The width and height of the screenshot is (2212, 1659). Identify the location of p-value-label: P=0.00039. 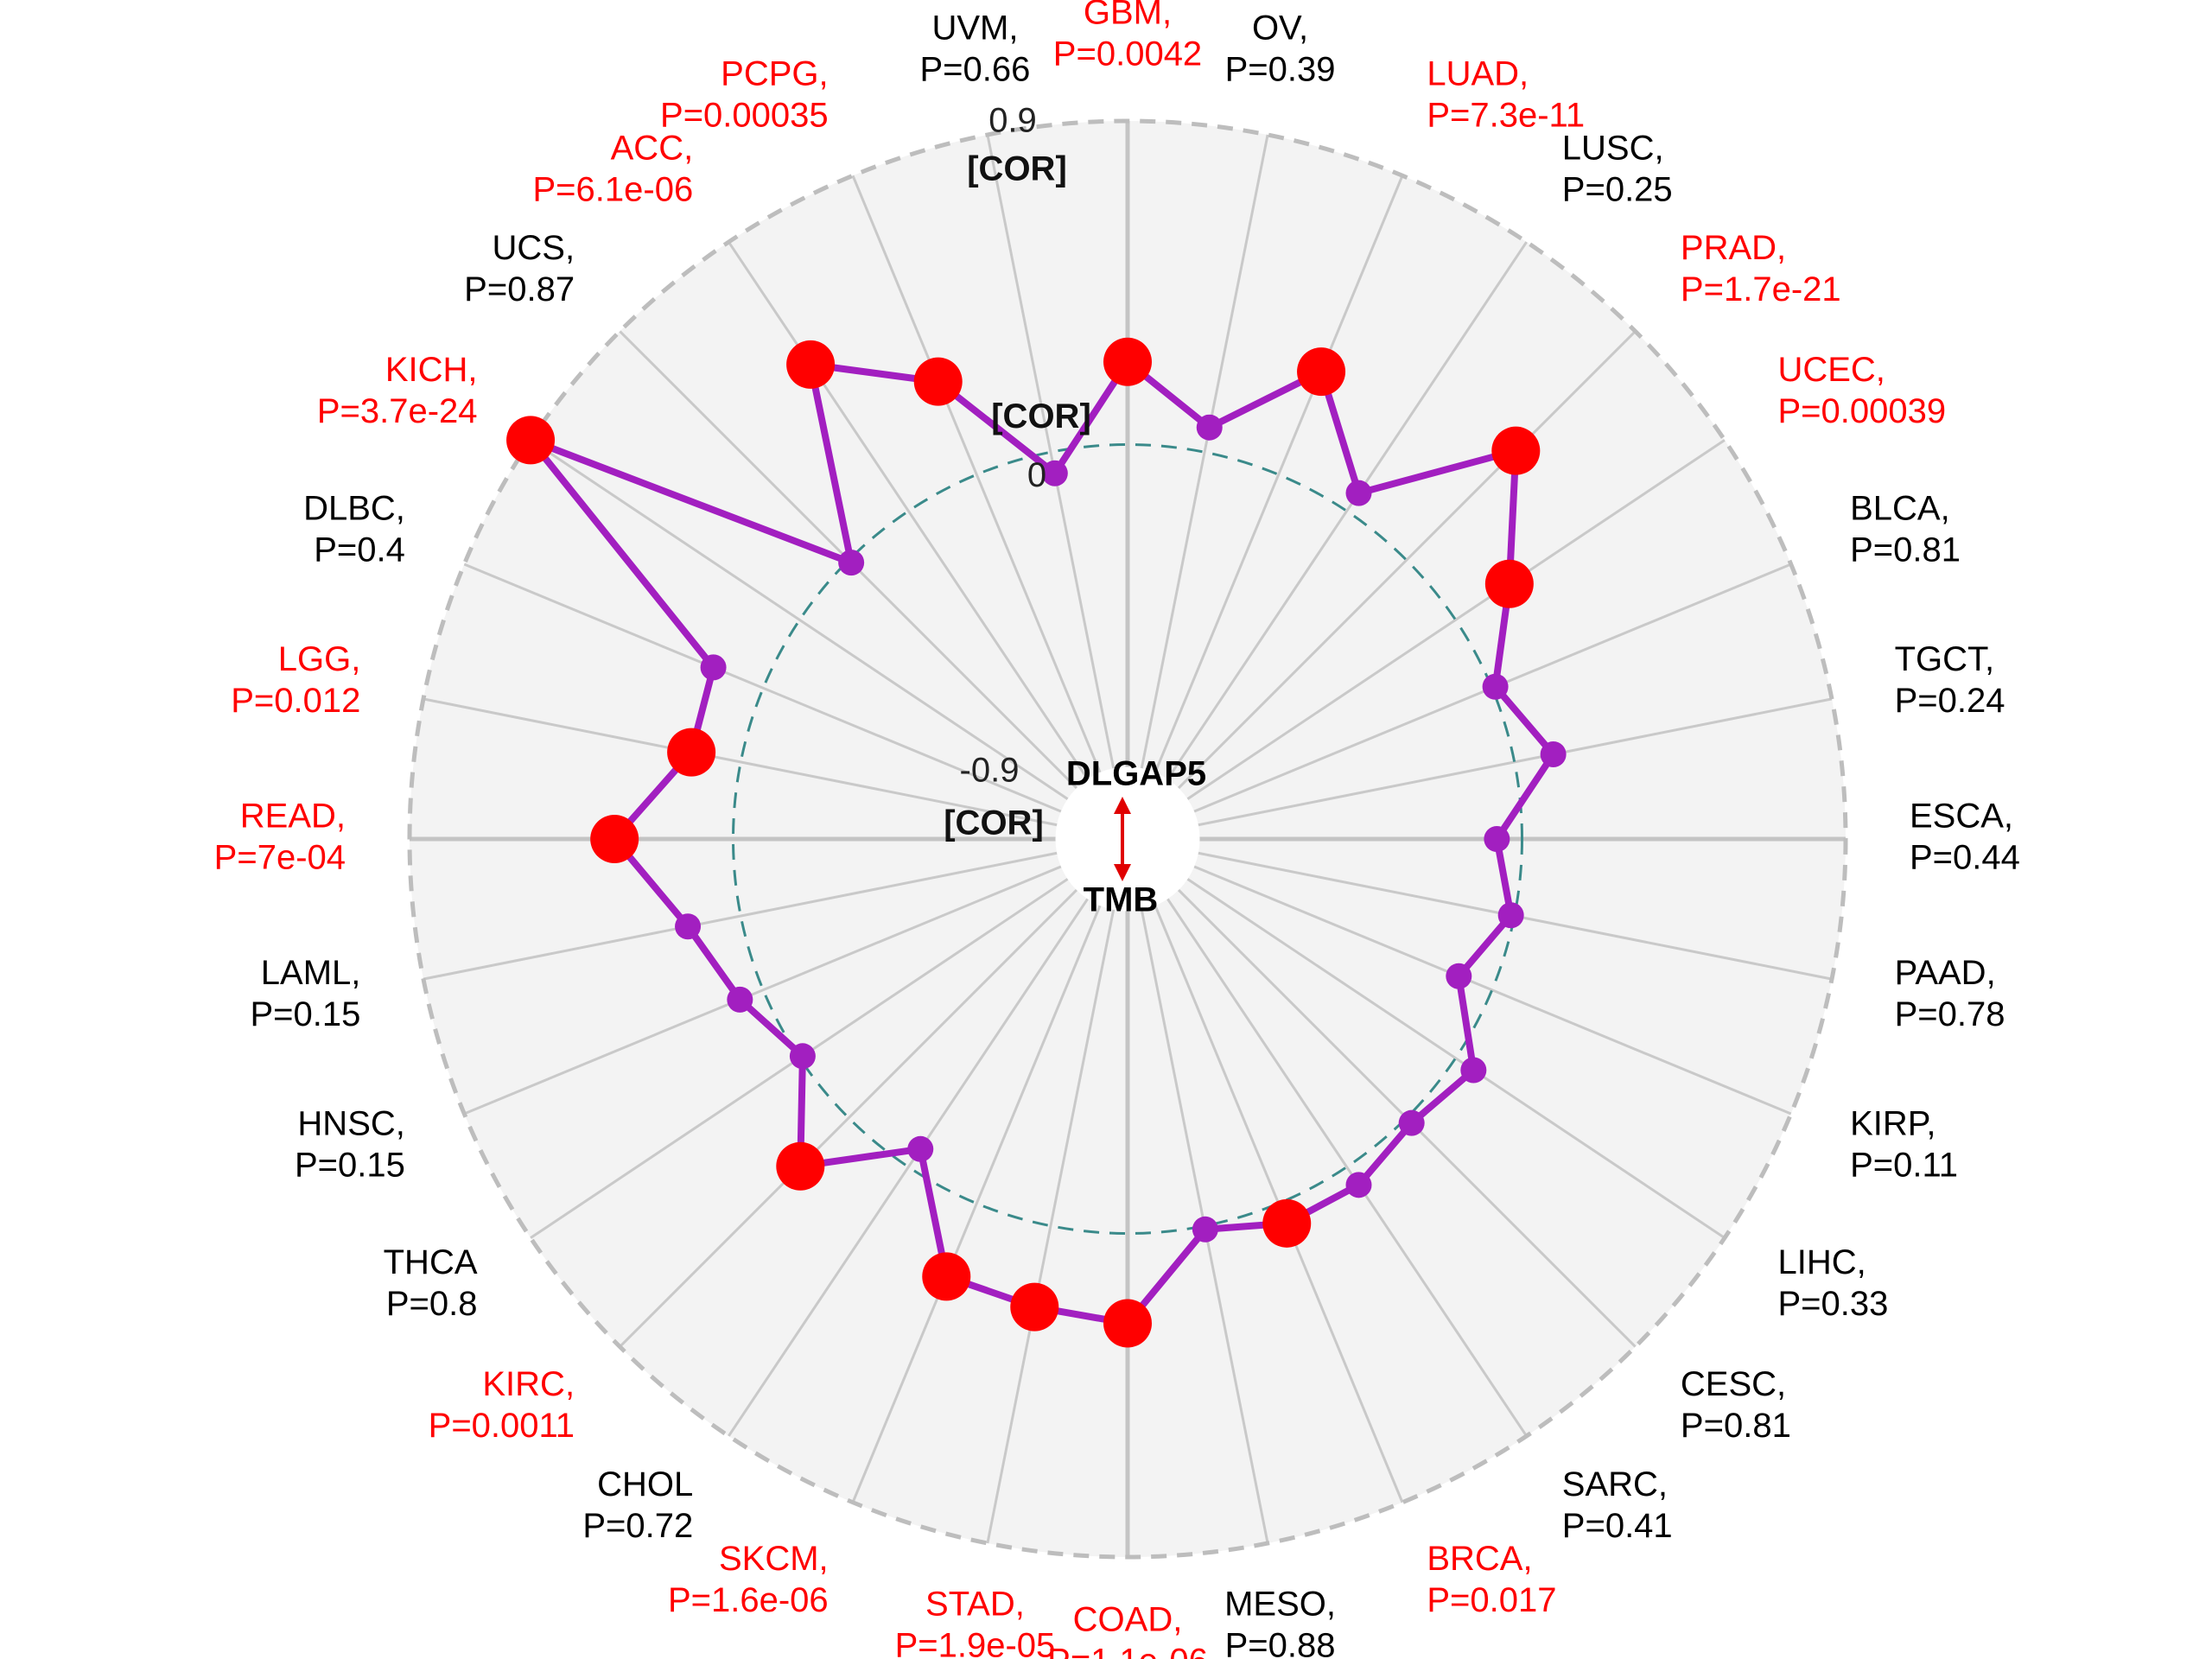
(1862, 411).